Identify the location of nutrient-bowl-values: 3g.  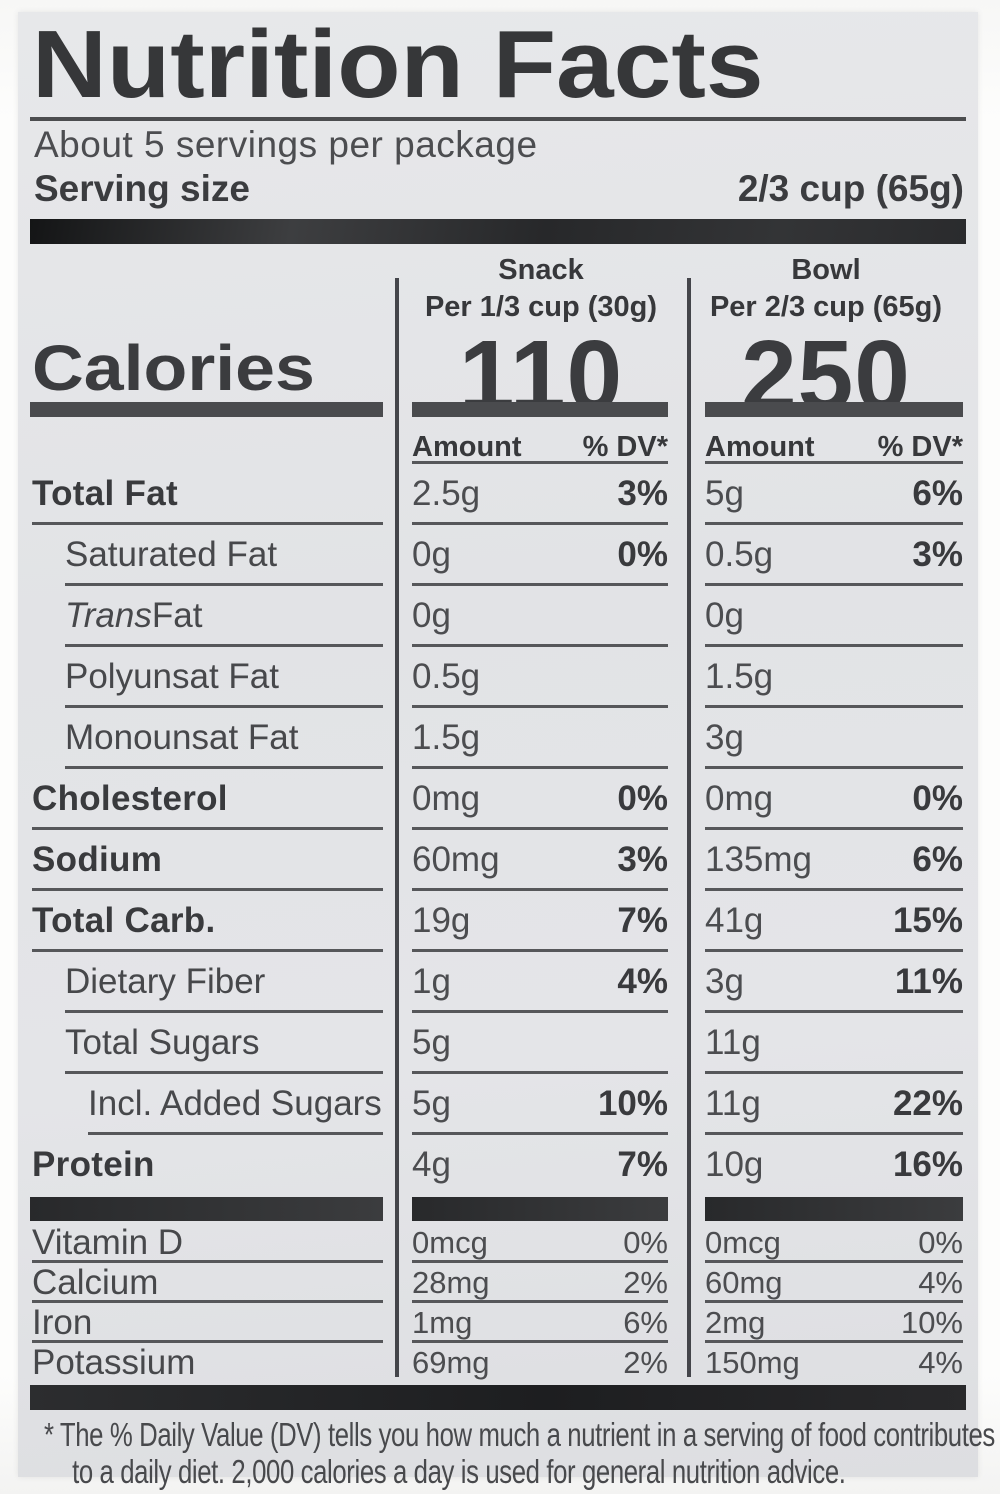
(826, 738).